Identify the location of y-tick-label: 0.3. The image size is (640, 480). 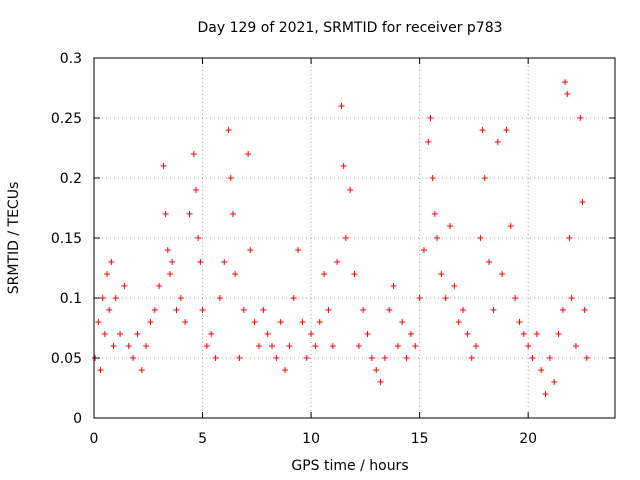
(71, 59).